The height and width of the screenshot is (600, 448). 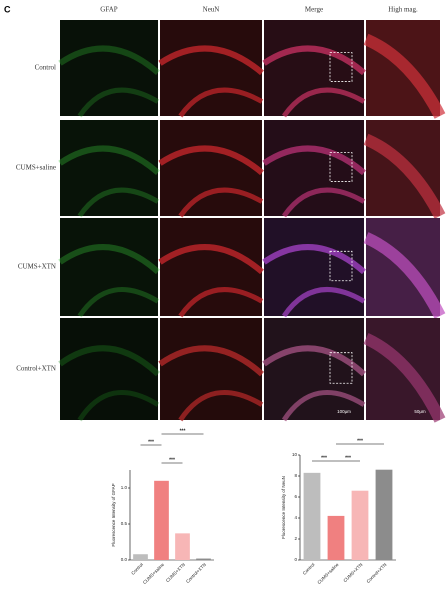 What do you see at coordinates (124, 559) in the screenshot?
I see `y-tick-label: 0.0` at bounding box center [124, 559].